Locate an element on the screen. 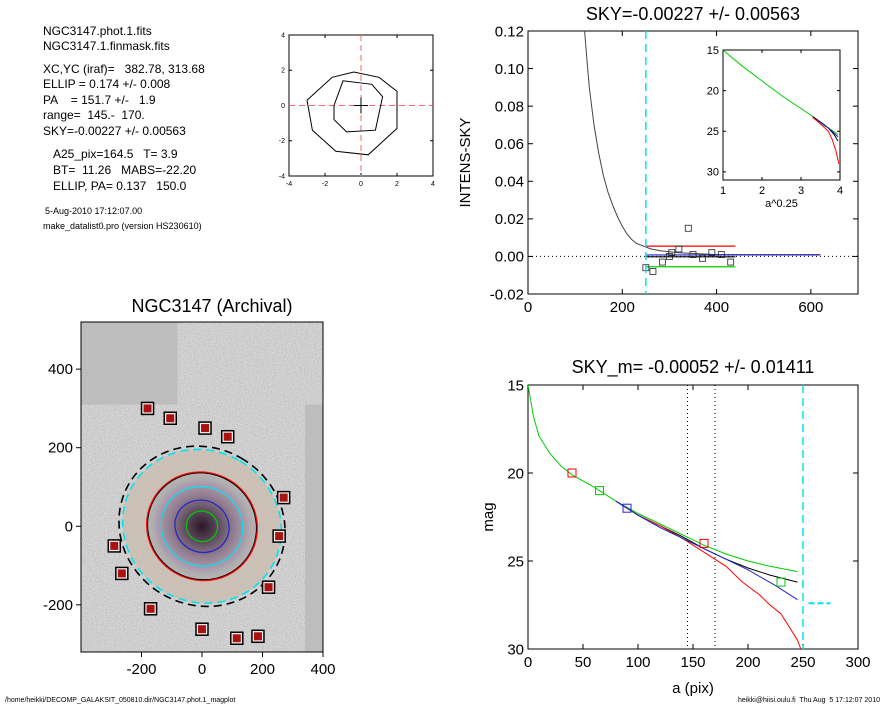 The width and height of the screenshot is (885, 708). y-tick-label: 400 is located at coordinates (60, 369).